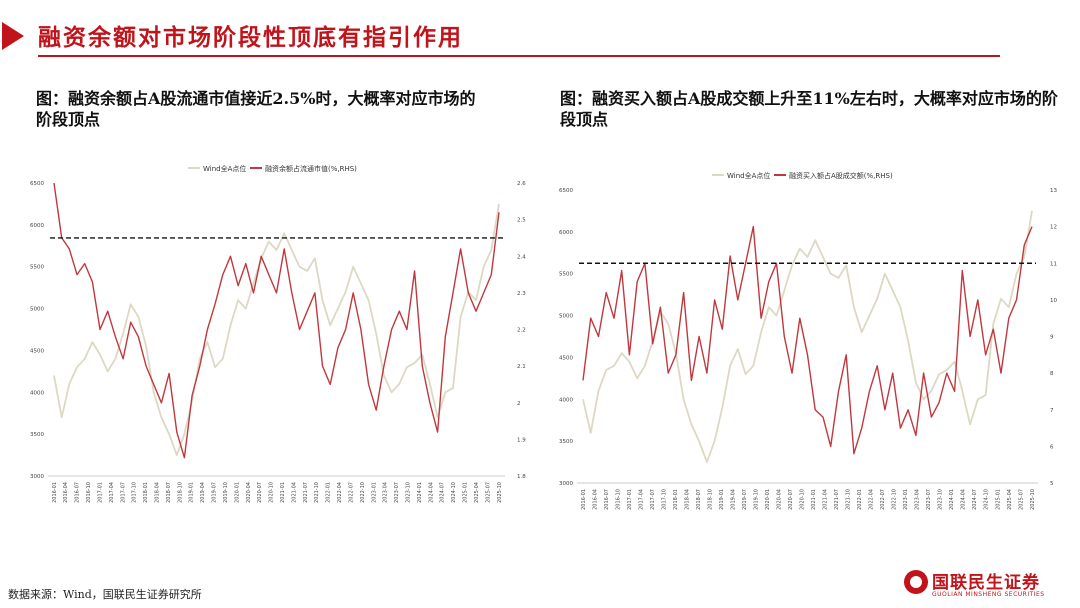 The width and height of the screenshot is (1080, 608). Describe the element at coordinates (566, 400) in the screenshot. I see `left-tick-label: 4000` at that location.